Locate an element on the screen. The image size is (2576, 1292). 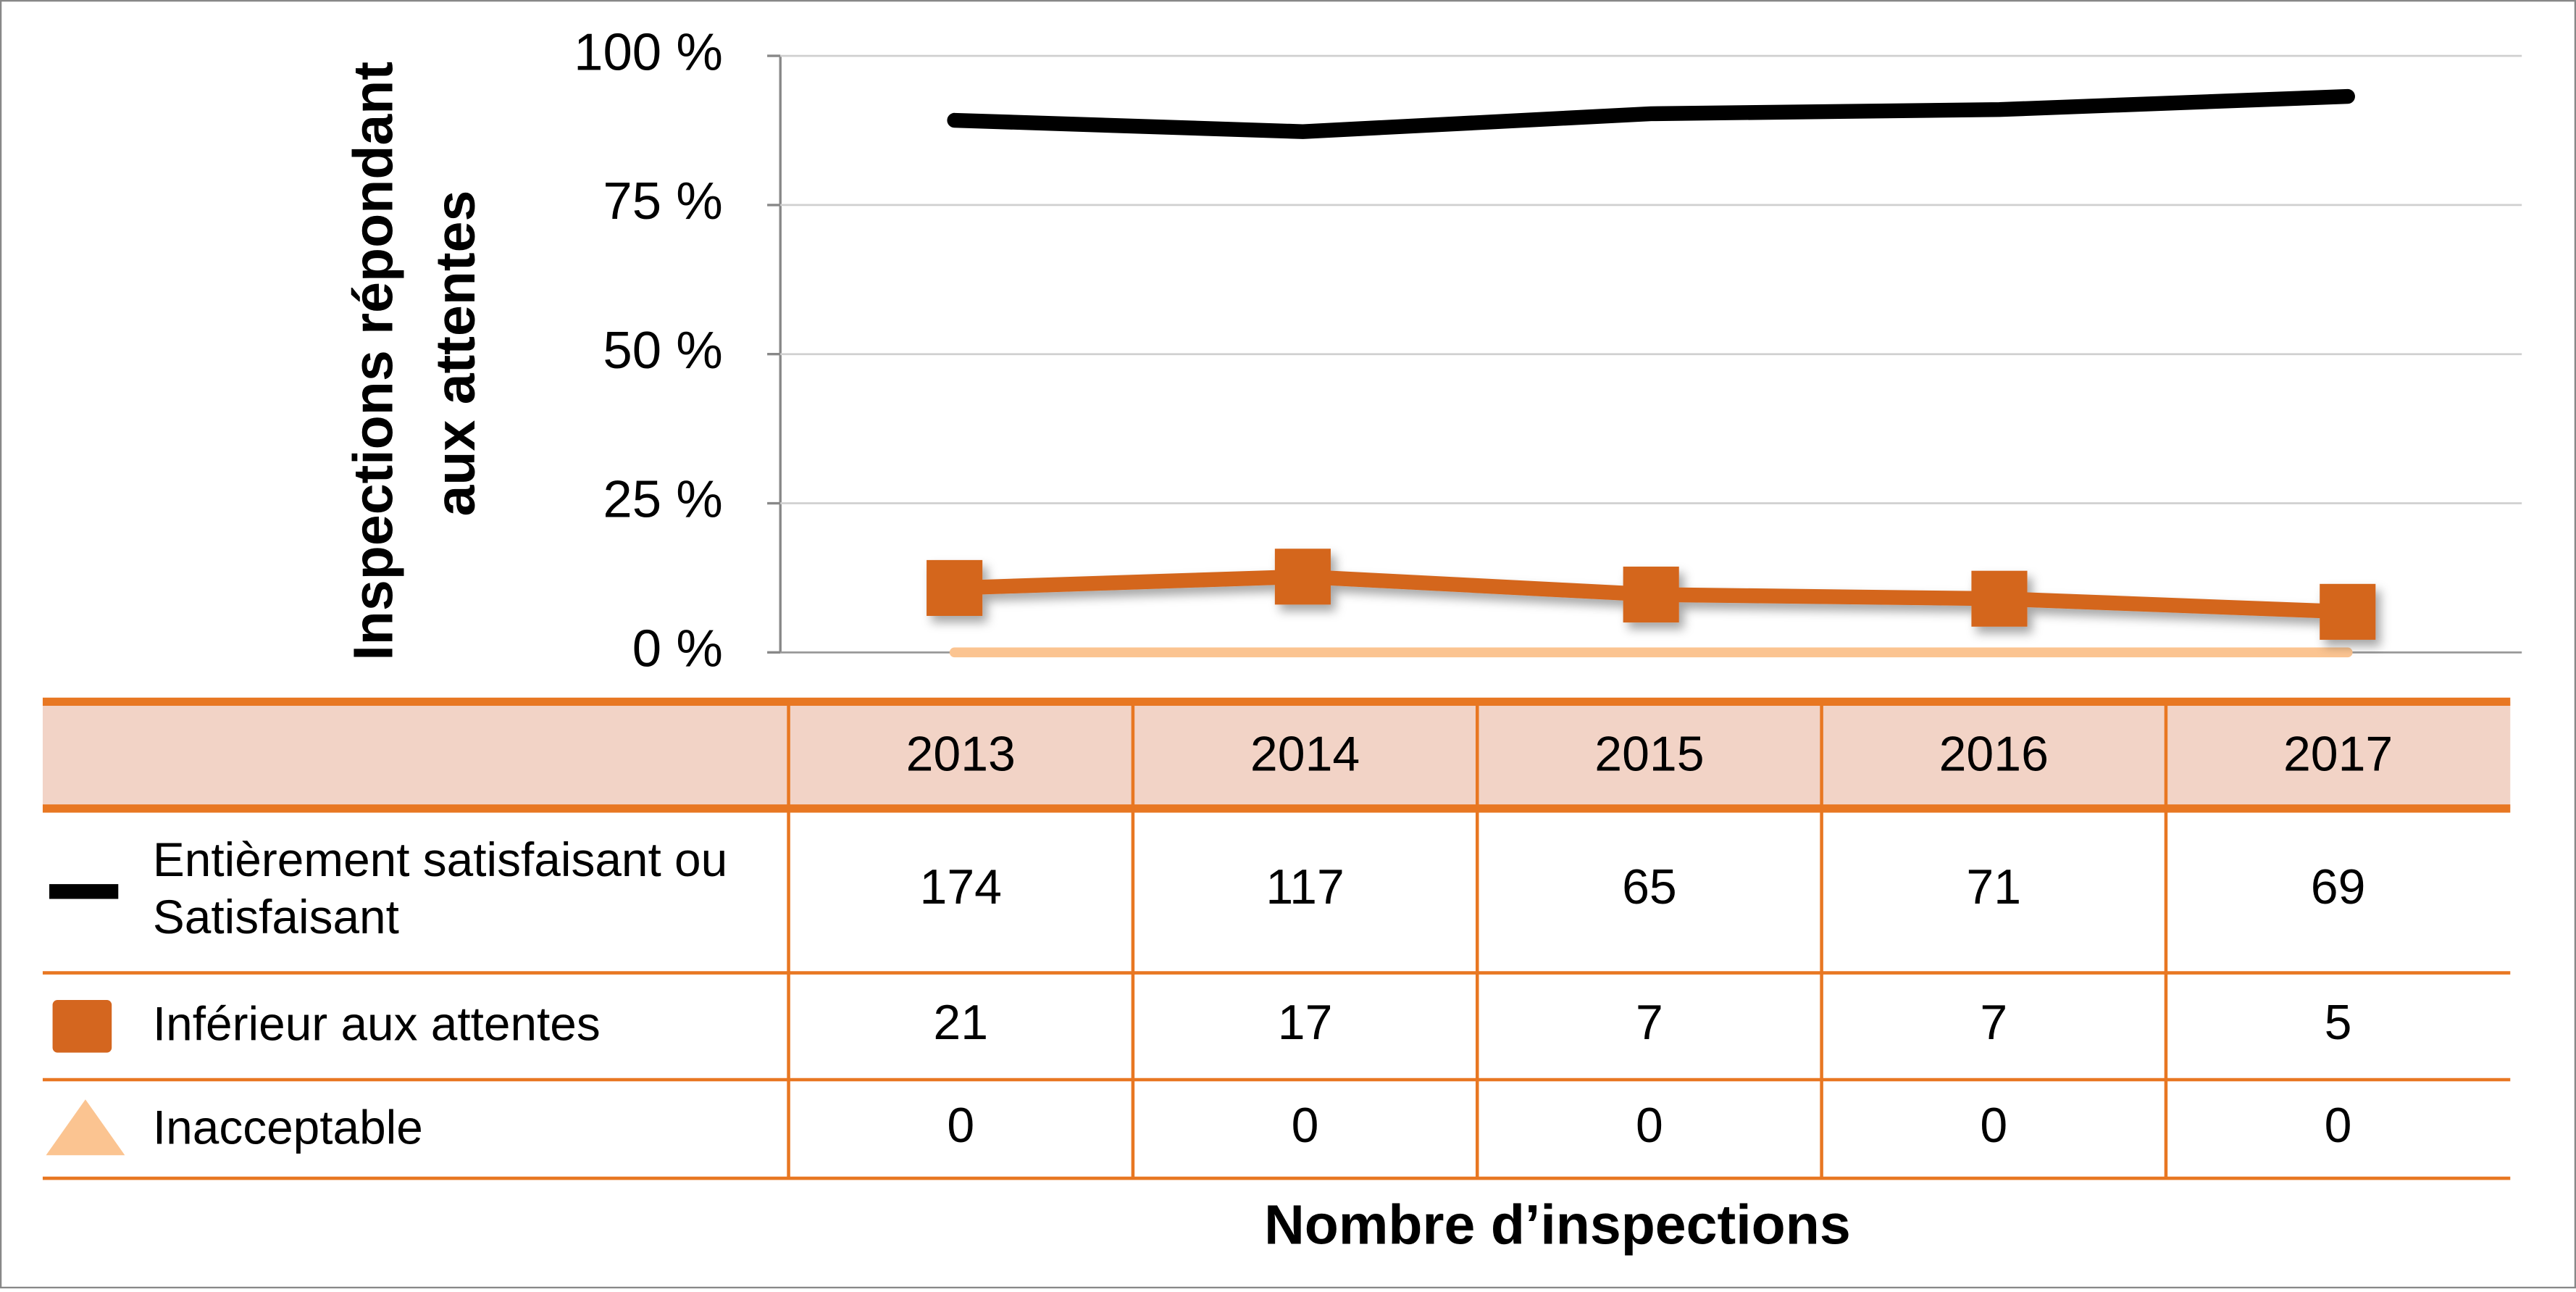
legend-text: Inacceptable is located at coordinates (287, 1128).